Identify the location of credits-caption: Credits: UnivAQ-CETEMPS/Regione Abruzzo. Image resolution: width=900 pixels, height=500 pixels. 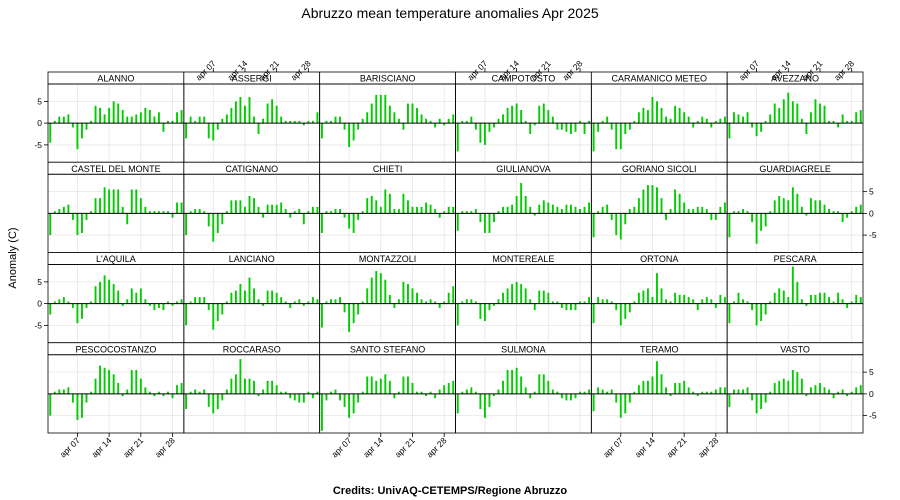
(450, 491).